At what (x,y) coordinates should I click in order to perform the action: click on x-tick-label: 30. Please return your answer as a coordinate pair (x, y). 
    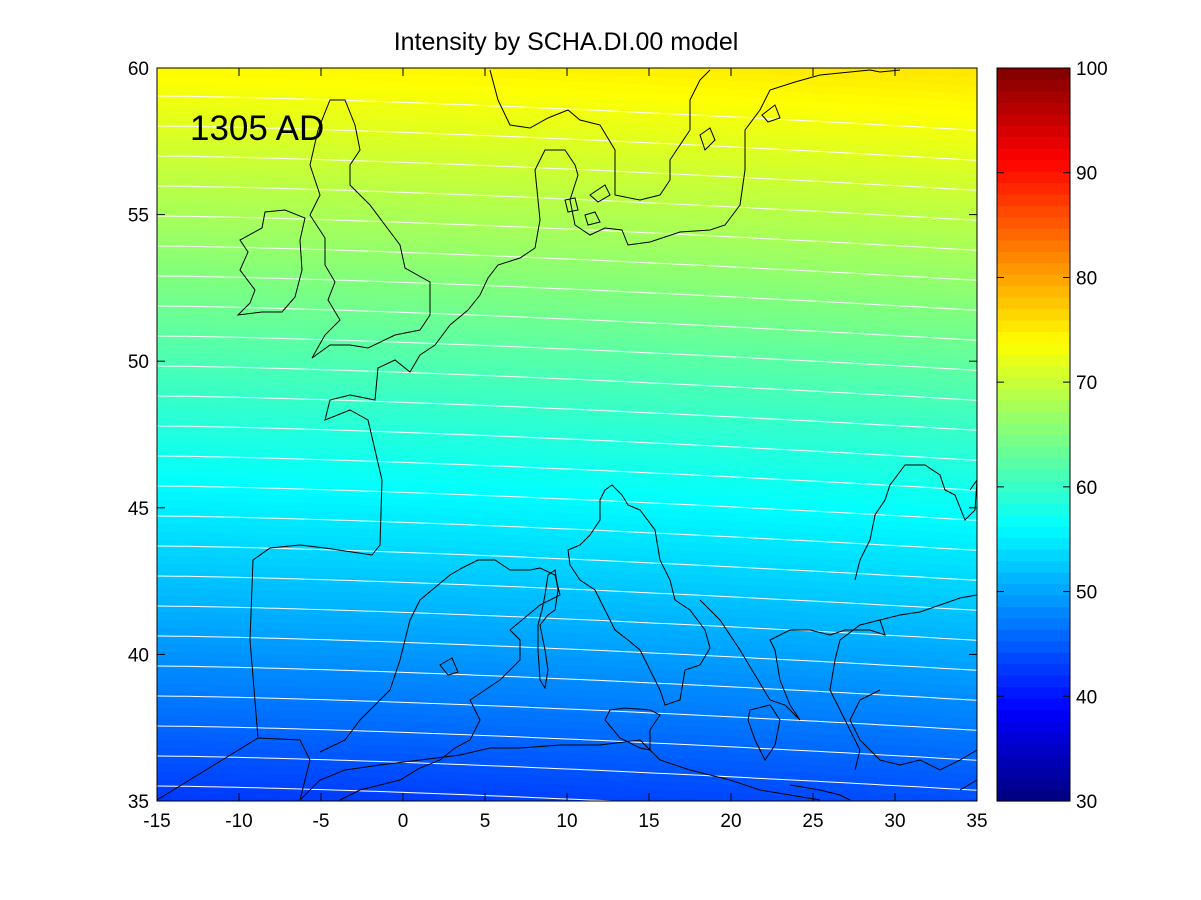
    Looking at the image, I should click on (894, 821).